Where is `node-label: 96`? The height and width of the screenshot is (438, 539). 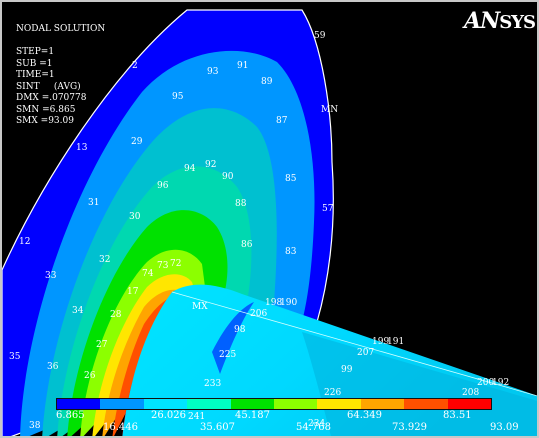 node-label: 96 is located at coordinates (163, 186).